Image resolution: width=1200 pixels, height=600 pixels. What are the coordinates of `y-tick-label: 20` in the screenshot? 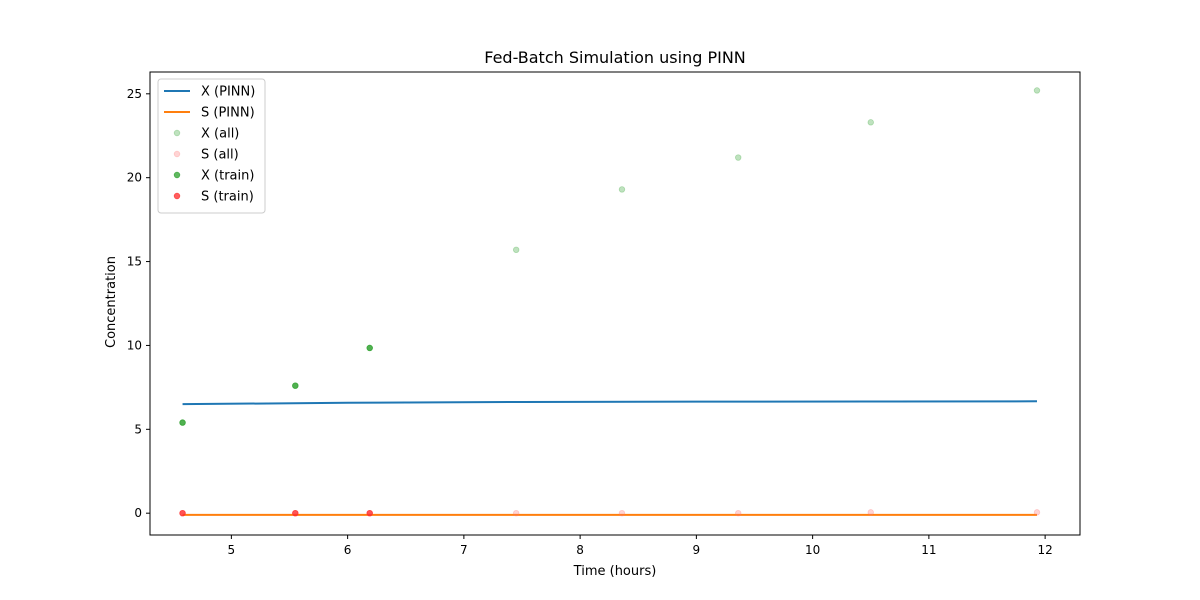 It's located at (134, 178).